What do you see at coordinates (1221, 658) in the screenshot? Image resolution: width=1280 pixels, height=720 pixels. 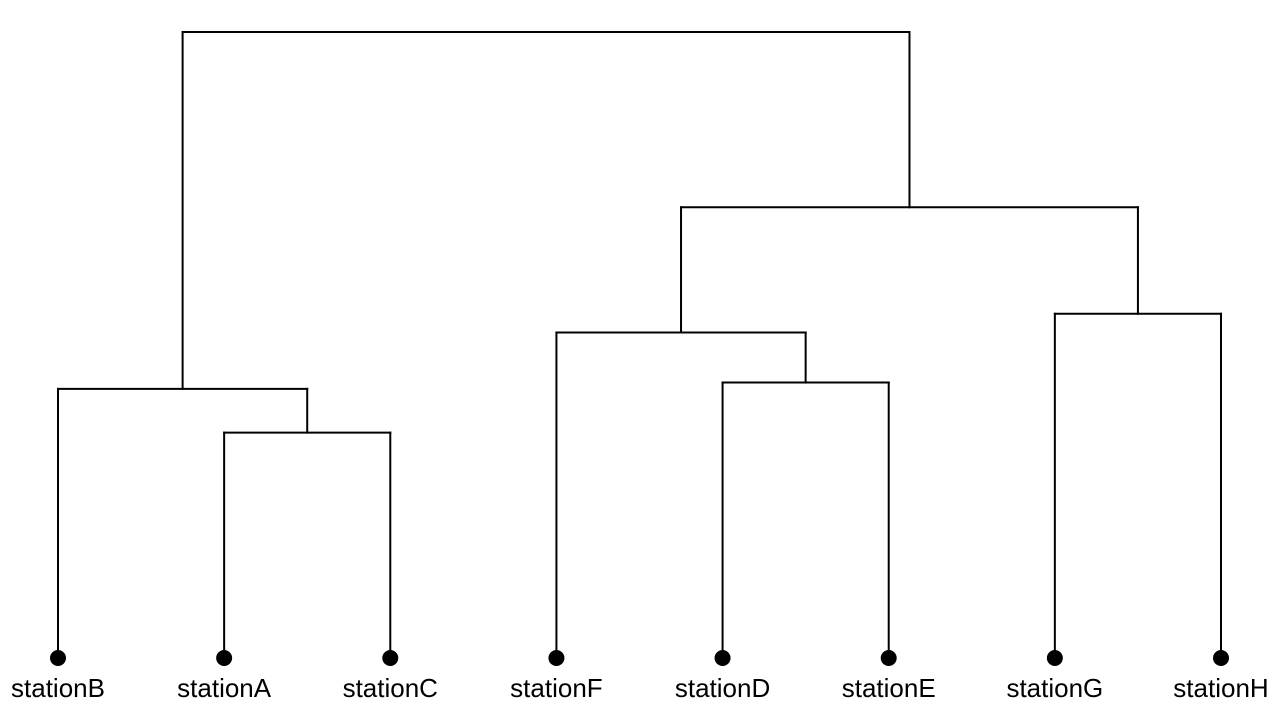 I see `leaf-dot-stationH` at bounding box center [1221, 658].